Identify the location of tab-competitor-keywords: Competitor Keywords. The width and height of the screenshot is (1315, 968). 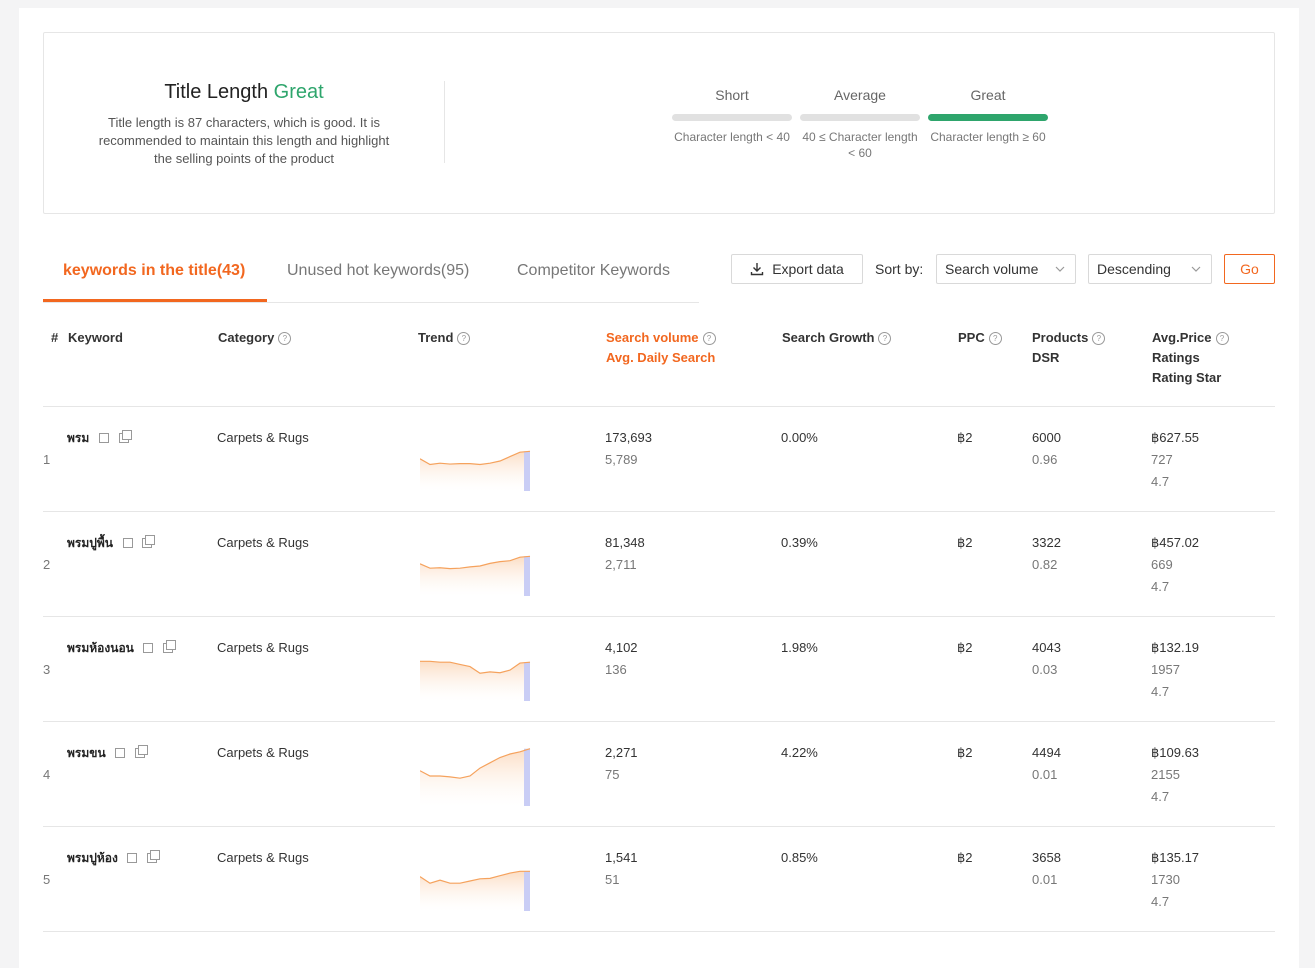
(593, 270).